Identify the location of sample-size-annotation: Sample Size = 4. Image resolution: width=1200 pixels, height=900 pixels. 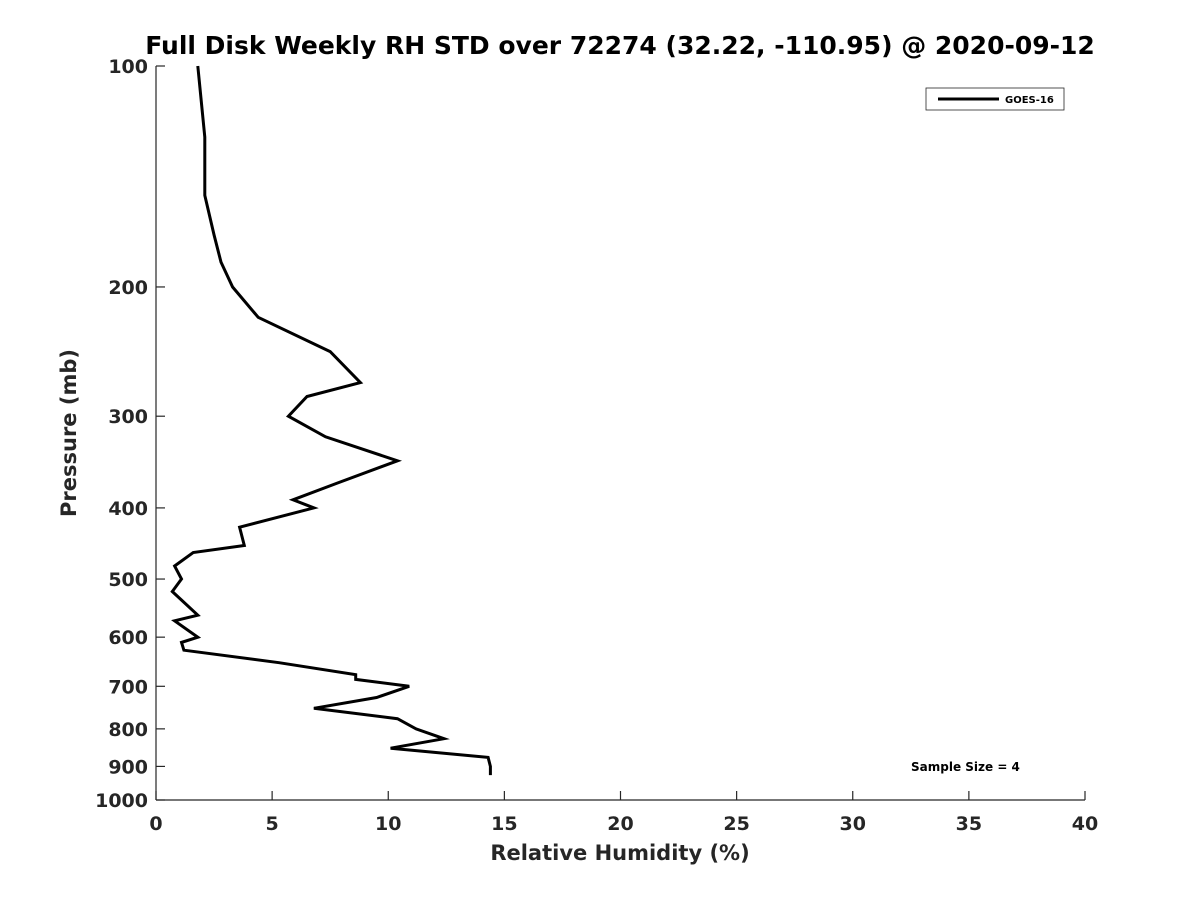
(965, 767).